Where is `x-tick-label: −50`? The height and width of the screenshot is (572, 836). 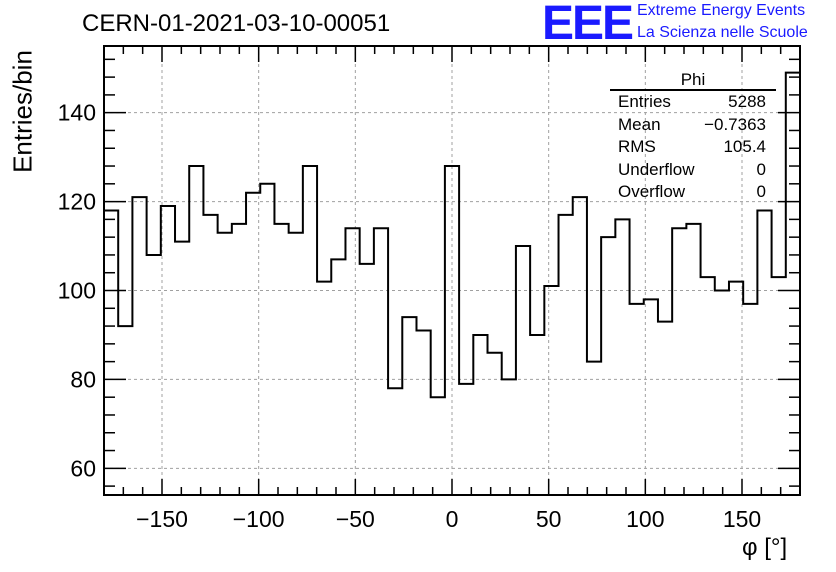 x-tick-label: −50 is located at coordinates (355, 519).